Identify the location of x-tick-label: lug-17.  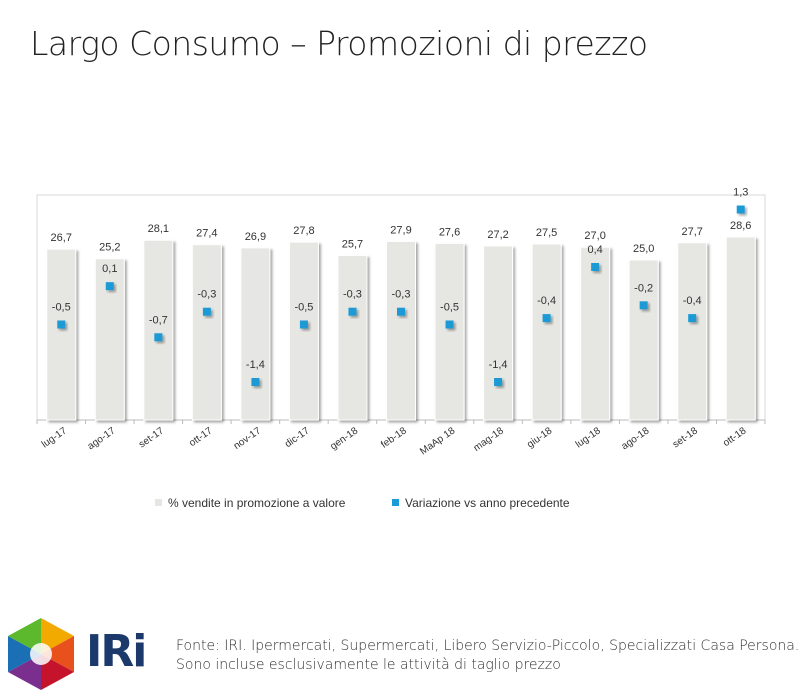
(54, 437).